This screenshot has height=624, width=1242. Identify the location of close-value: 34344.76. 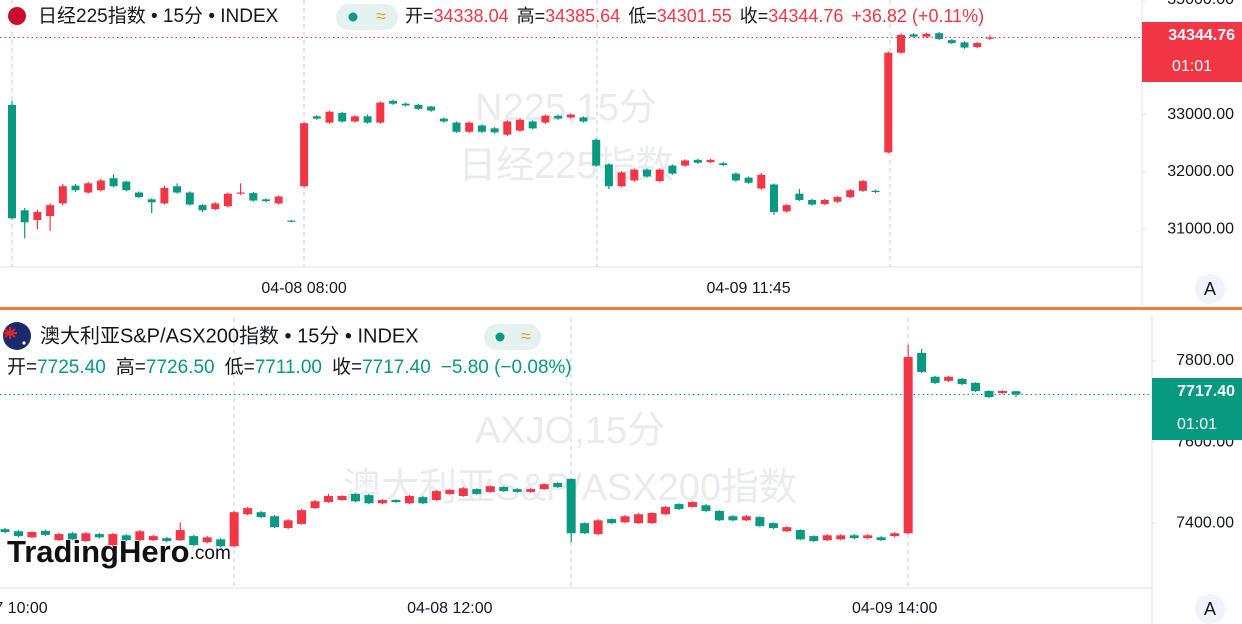
(805, 16).